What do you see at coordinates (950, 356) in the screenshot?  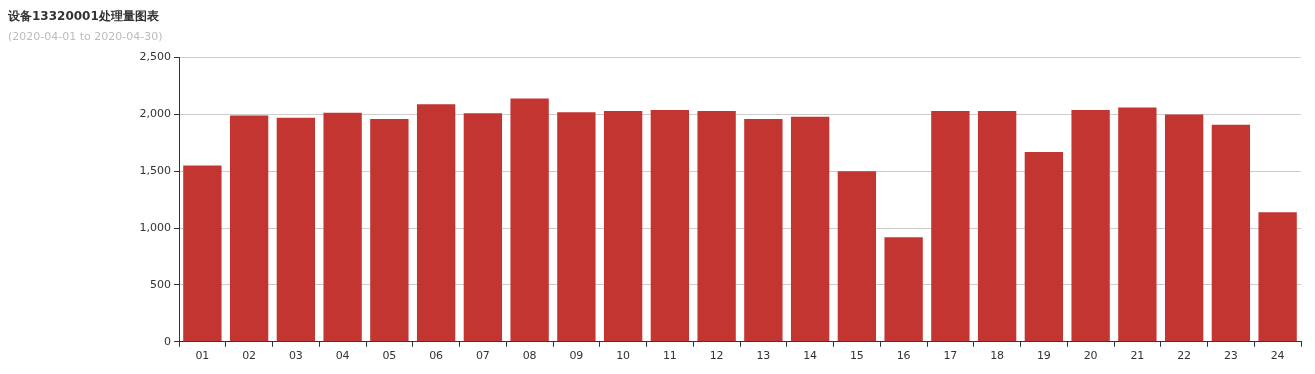 I see `x-tick-label: 17` at bounding box center [950, 356].